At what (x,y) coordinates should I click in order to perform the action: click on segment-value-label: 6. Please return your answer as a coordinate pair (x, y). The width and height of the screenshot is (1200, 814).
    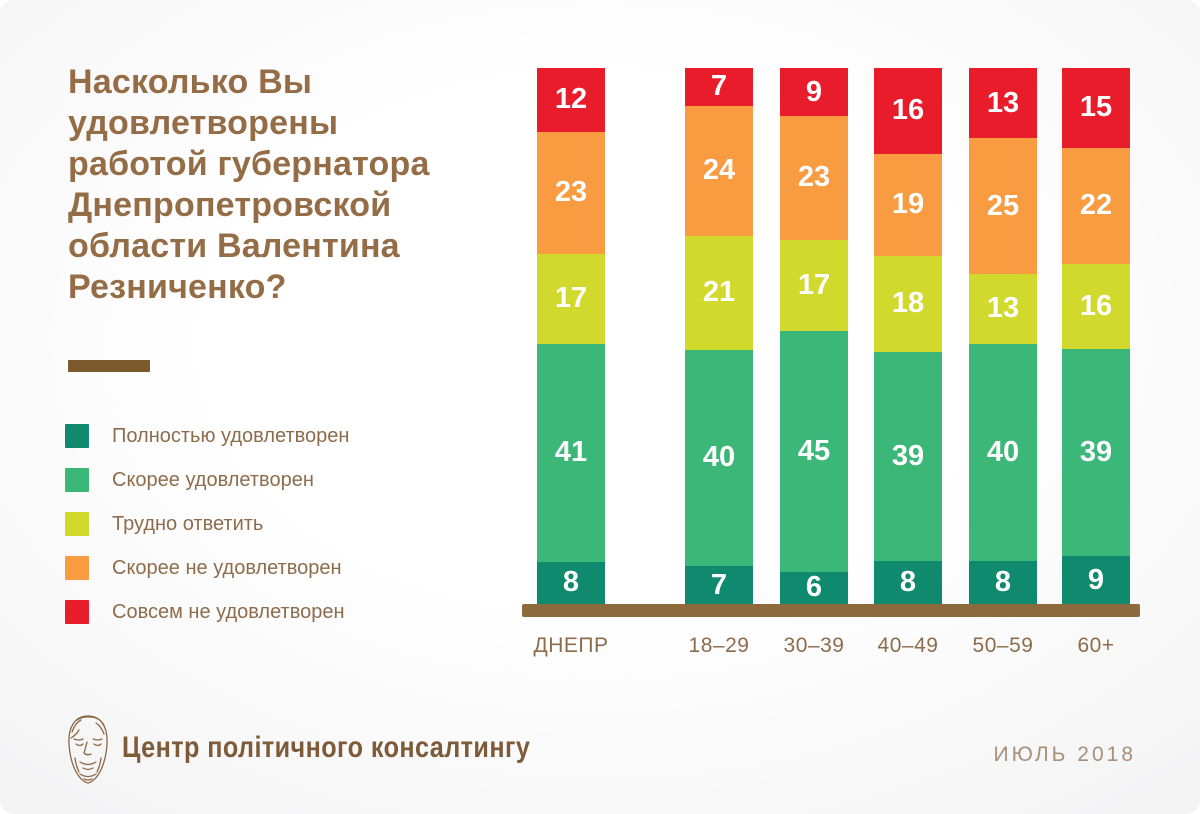
    Looking at the image, I should click on (814, 587).